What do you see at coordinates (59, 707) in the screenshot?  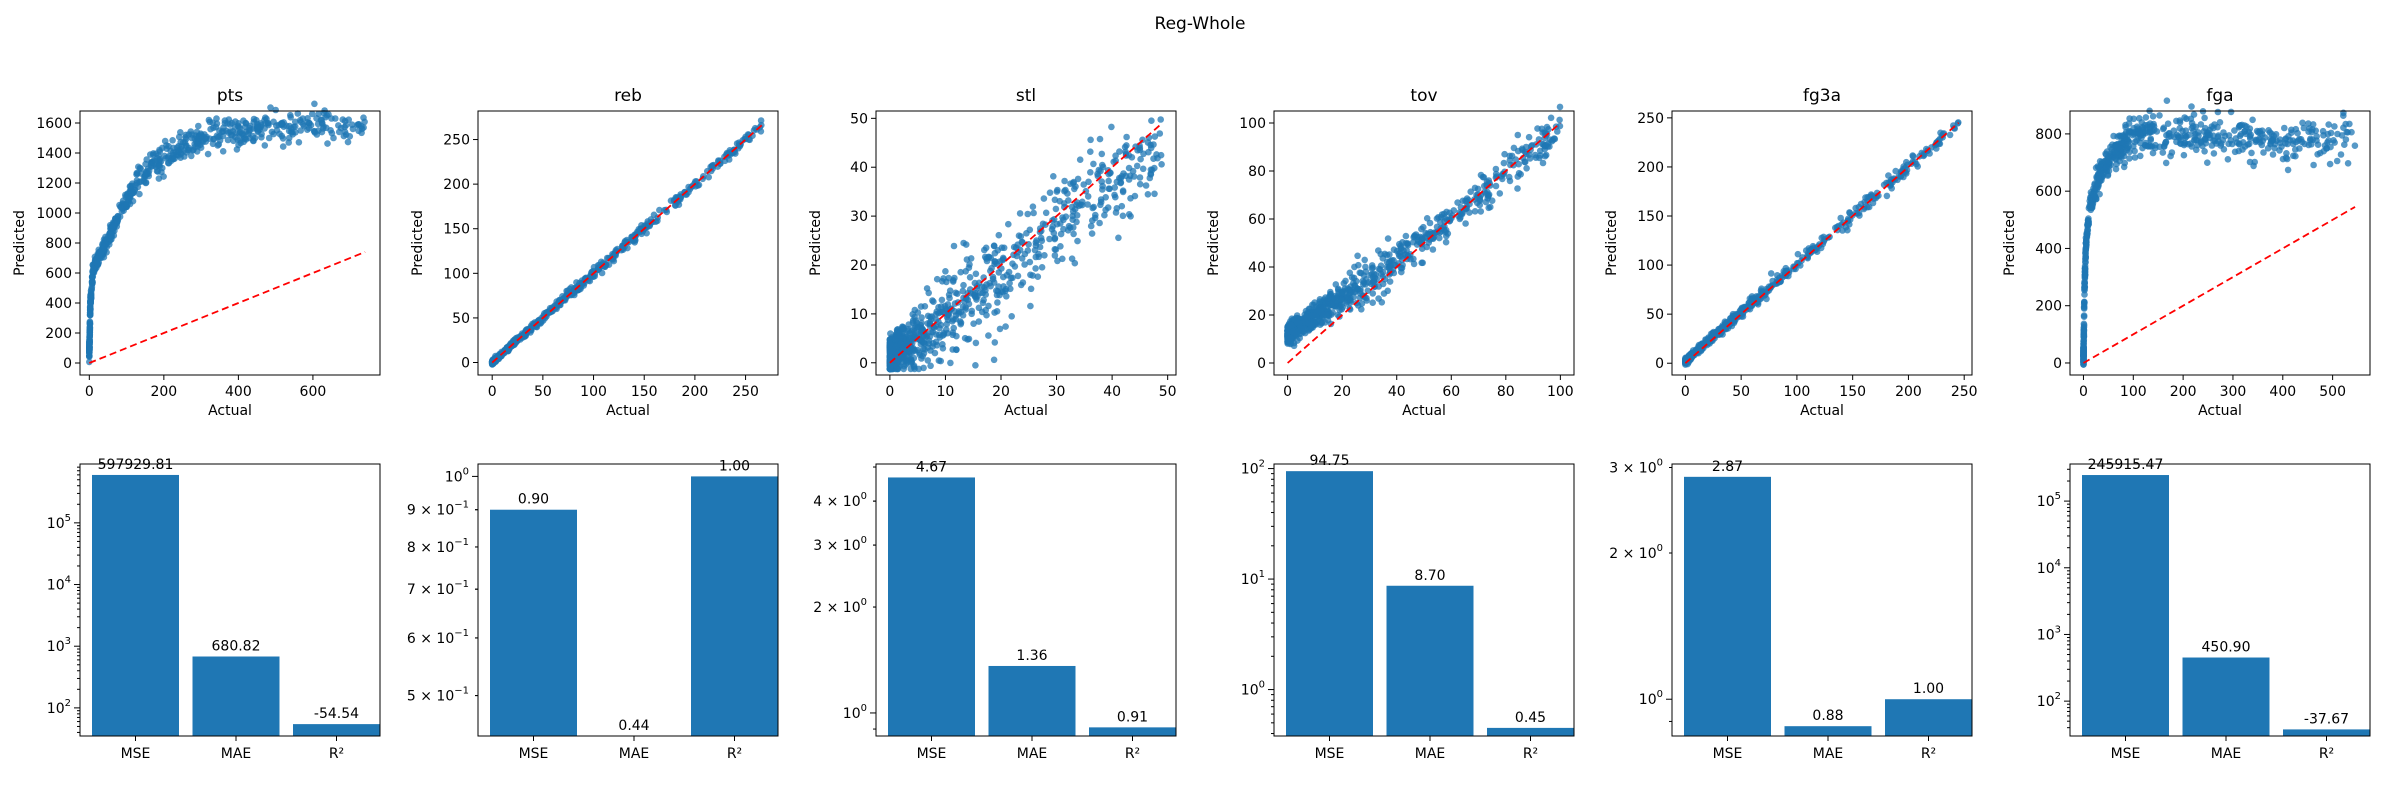 I see `y-tick-label: 10²` at bounding box center [59, 707].